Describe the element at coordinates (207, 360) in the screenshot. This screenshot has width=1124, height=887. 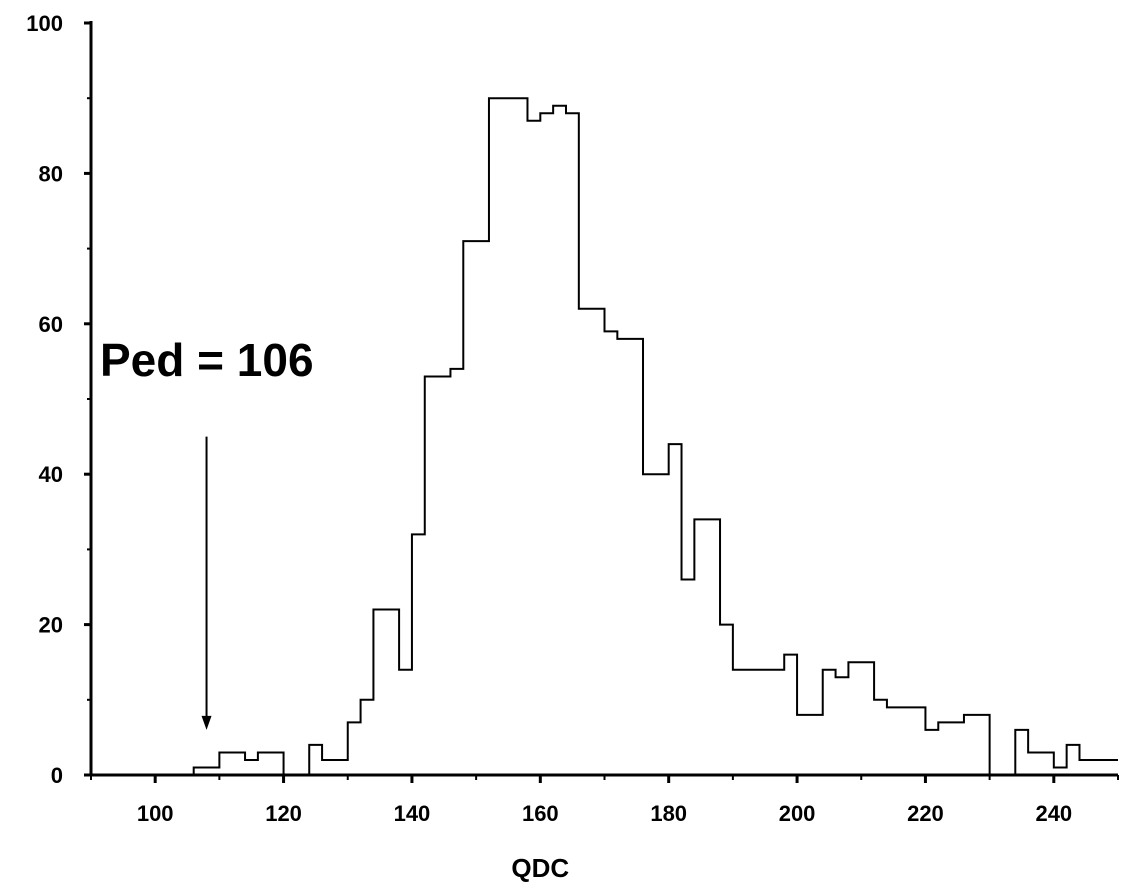
I see `annotation-label: Ped = 106` at that location.